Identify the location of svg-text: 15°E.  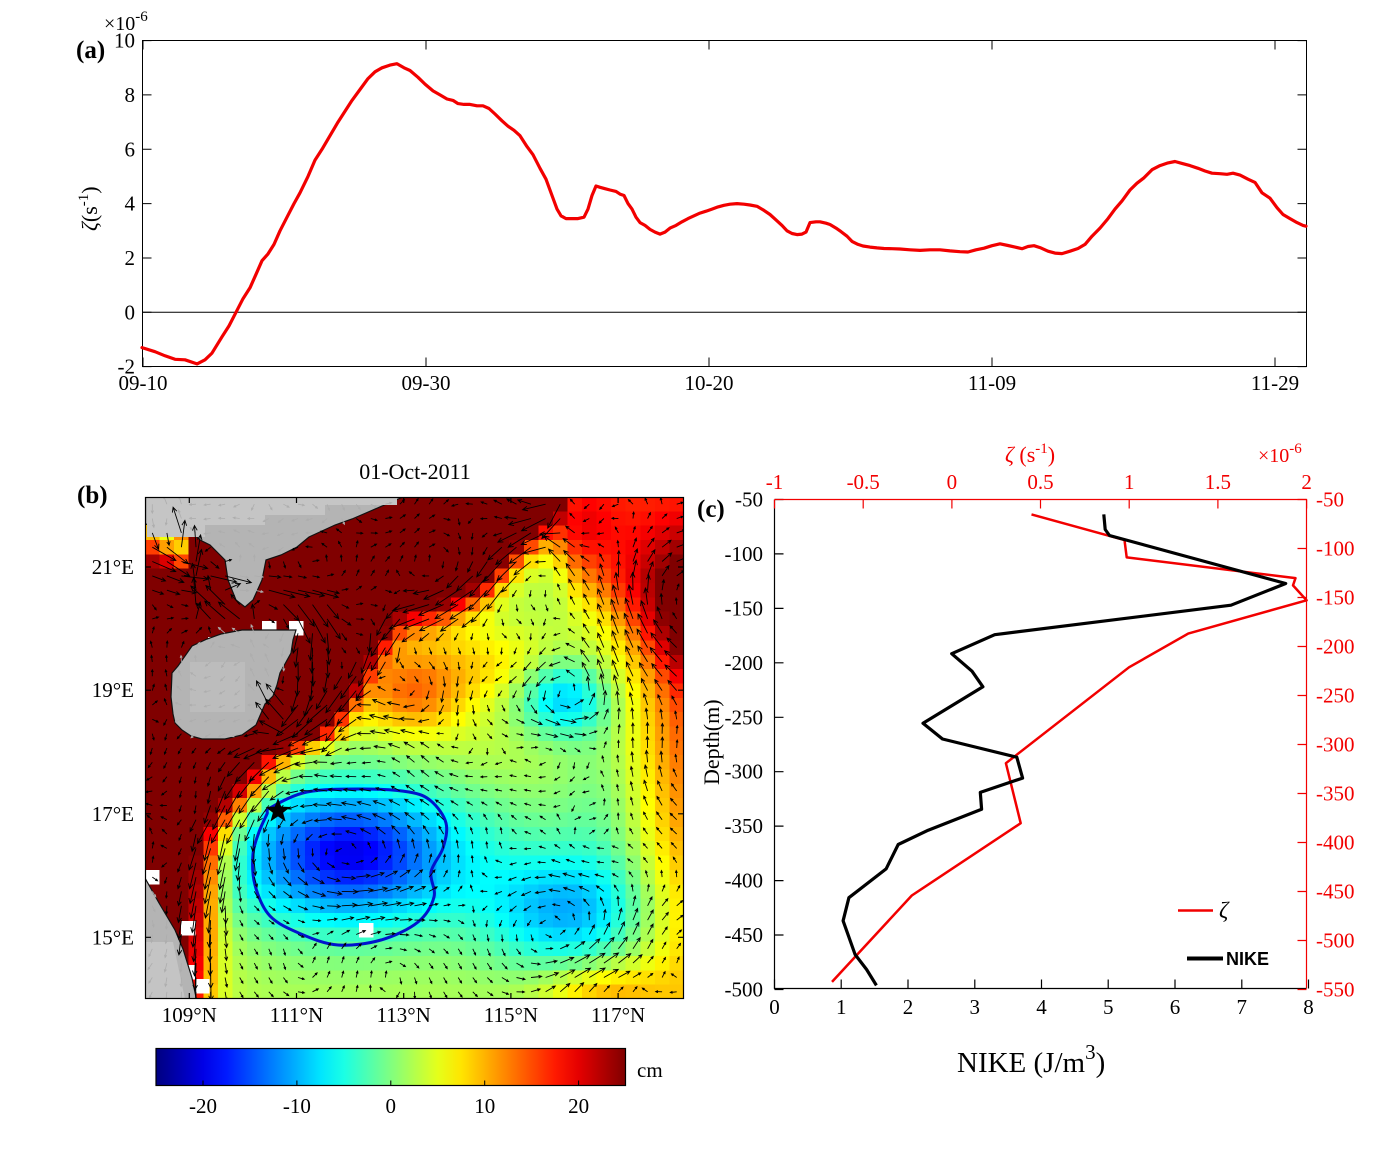
(113, 937).